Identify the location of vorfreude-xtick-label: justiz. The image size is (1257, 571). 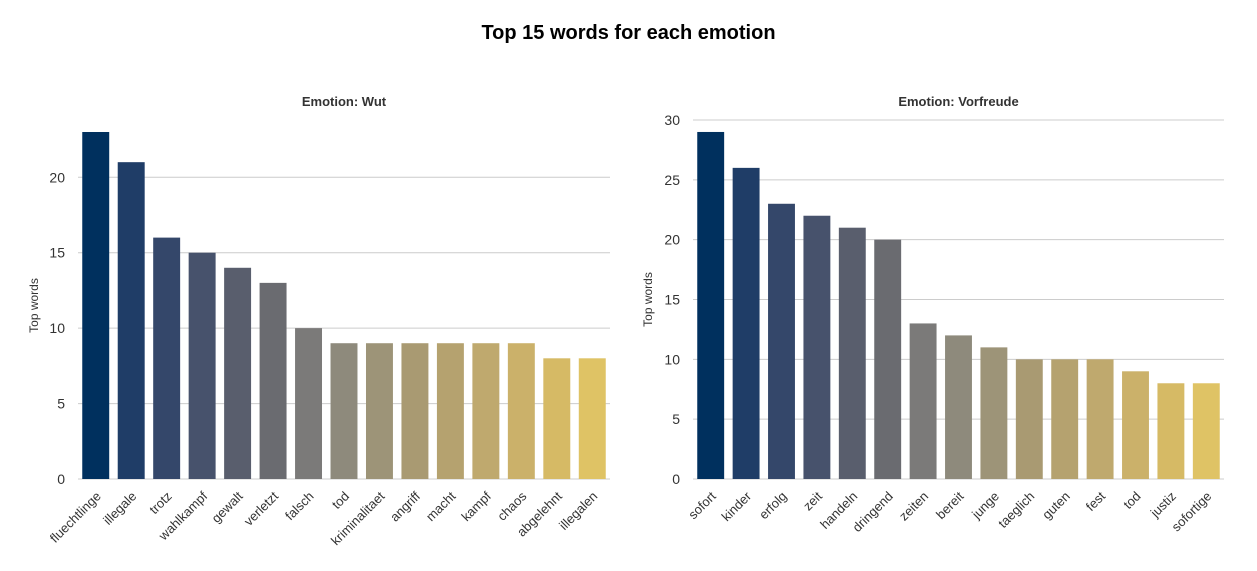
(1163, 505).